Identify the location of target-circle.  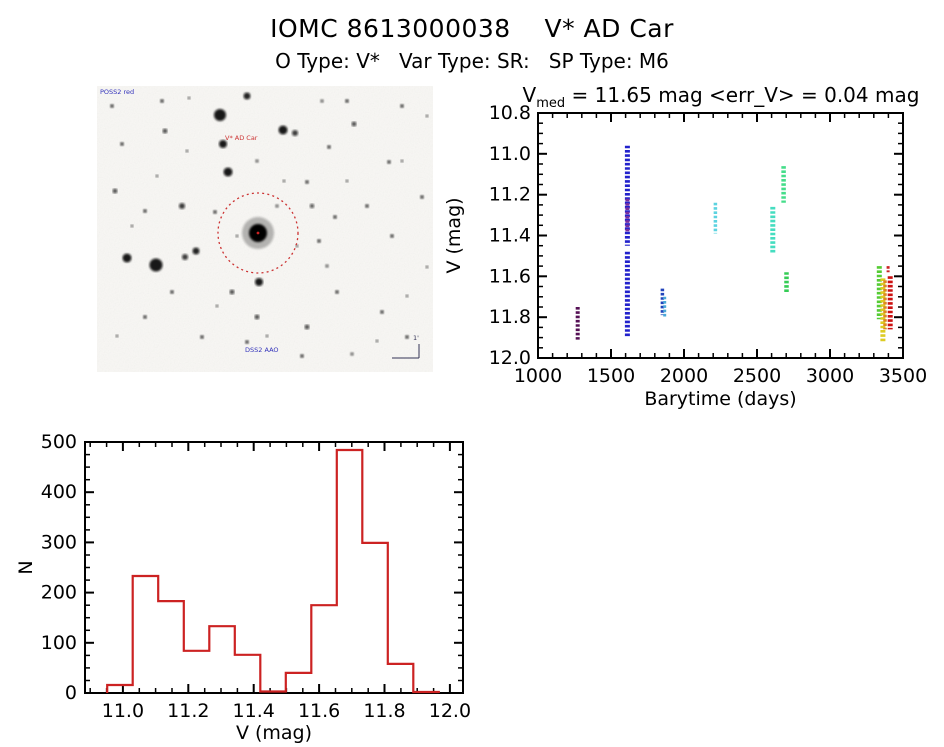
(258, 233).